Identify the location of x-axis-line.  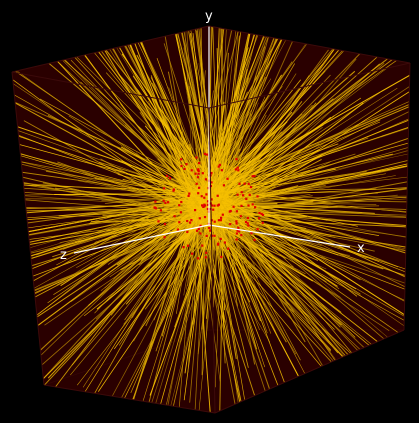
(279, 236).